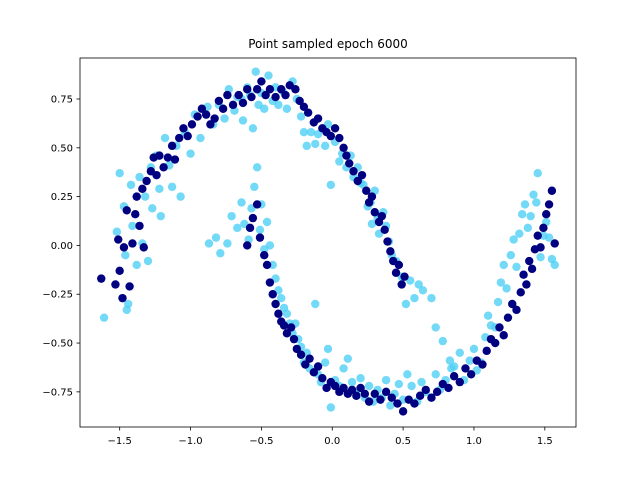  Describe the element at coordinates (62, 100) in the screenshot. I see `y-tick-label: 0.75` at that location.